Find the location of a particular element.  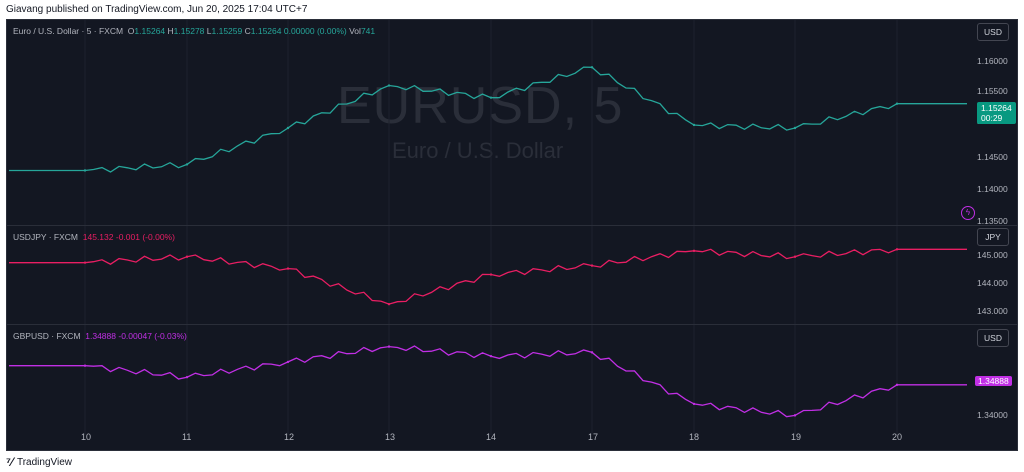

gbpusd-value: 1.34888 is located at coordinates (100, 336).